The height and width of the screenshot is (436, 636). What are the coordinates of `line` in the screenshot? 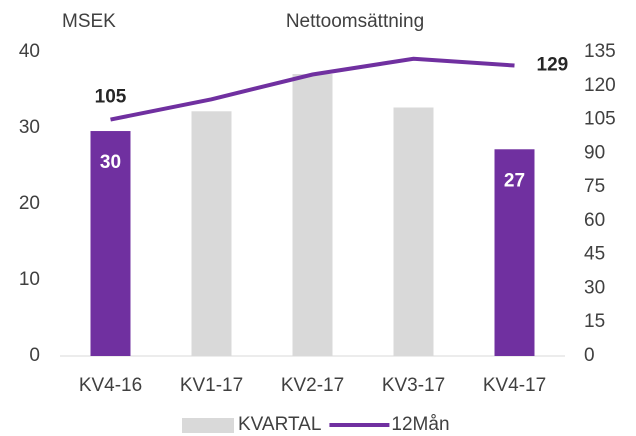 It's located at (312, 89).